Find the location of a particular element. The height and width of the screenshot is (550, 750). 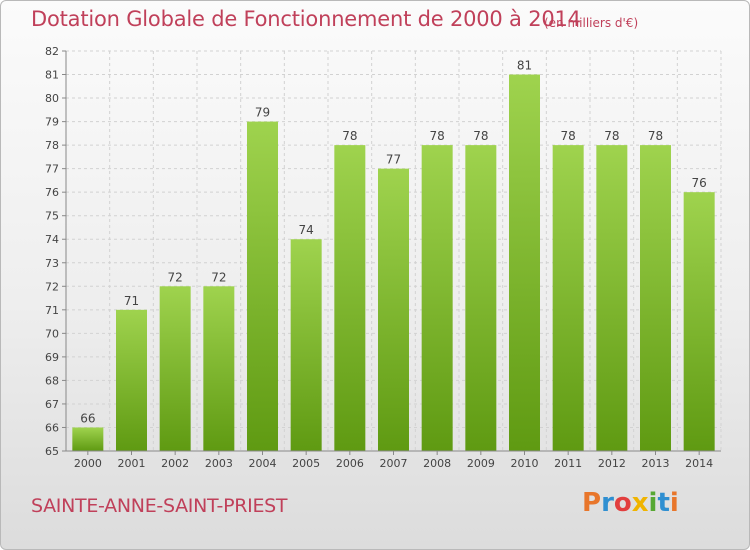

y-tick-label: 66 is located at coordinates (52, 427).